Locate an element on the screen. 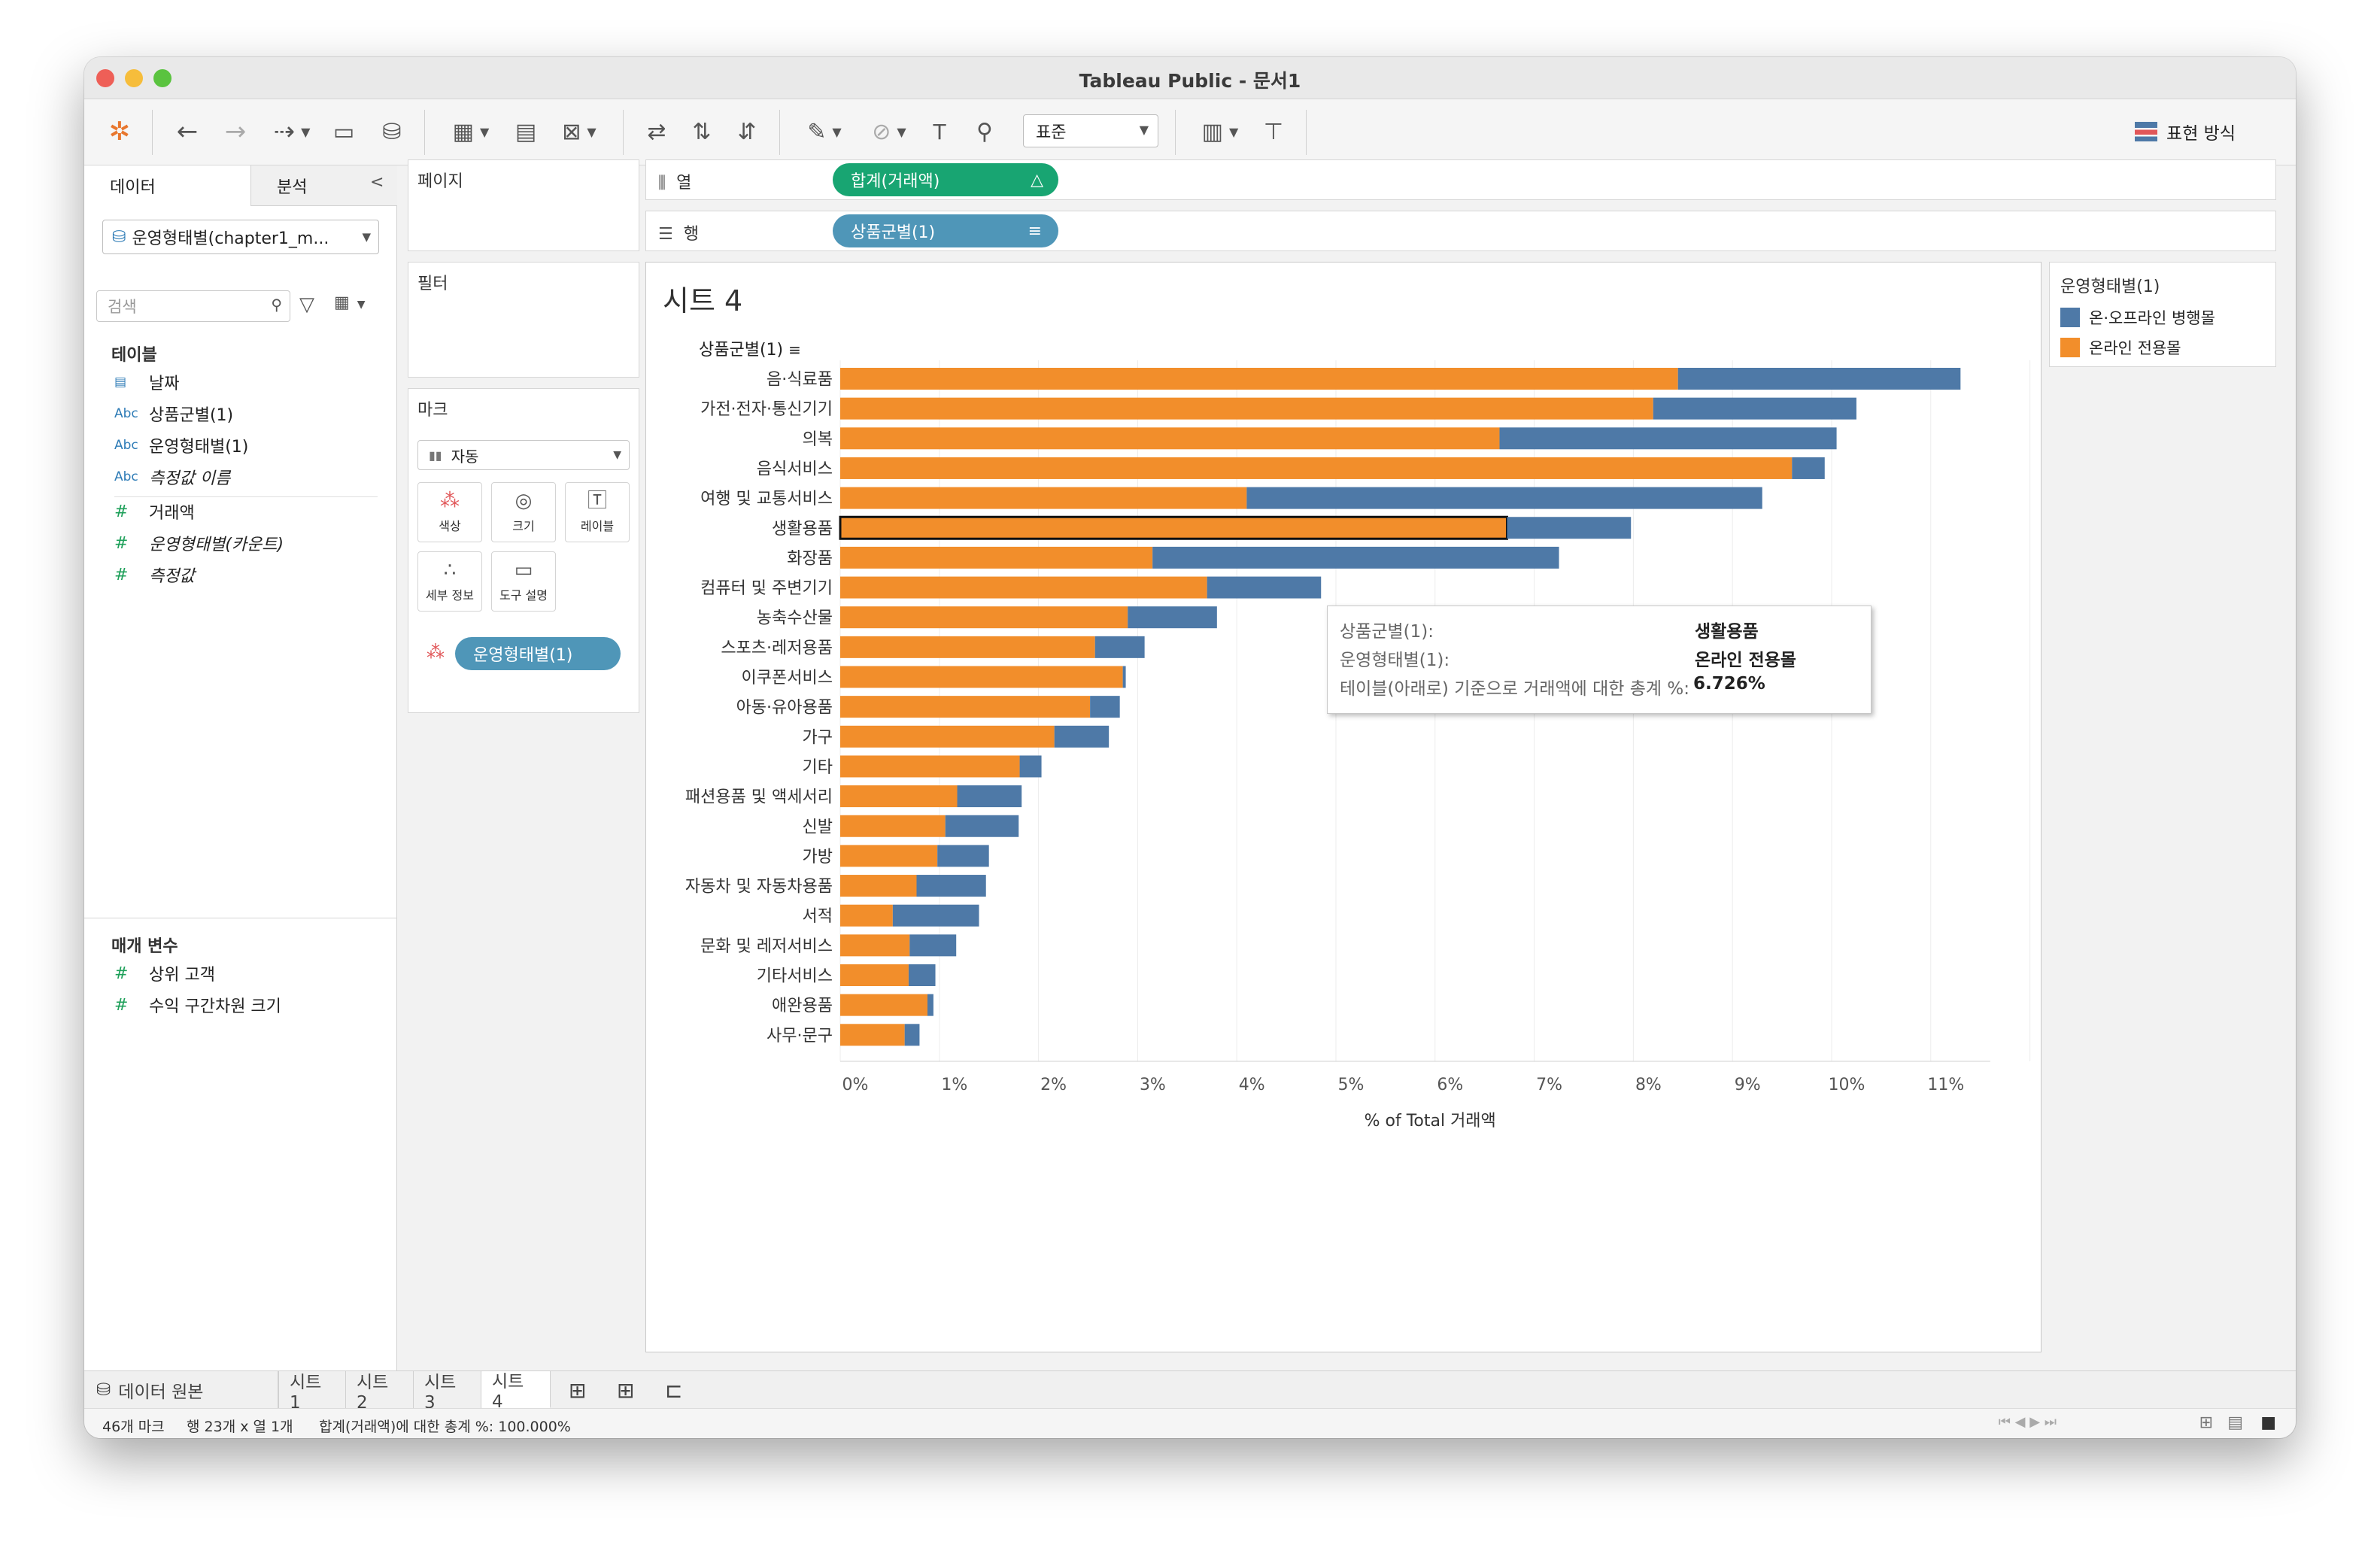 Image resolution: width=2380 pixels, height=1551 pixels. highlight-icon: ✎ ▼ is located at coordinates (824, 132).